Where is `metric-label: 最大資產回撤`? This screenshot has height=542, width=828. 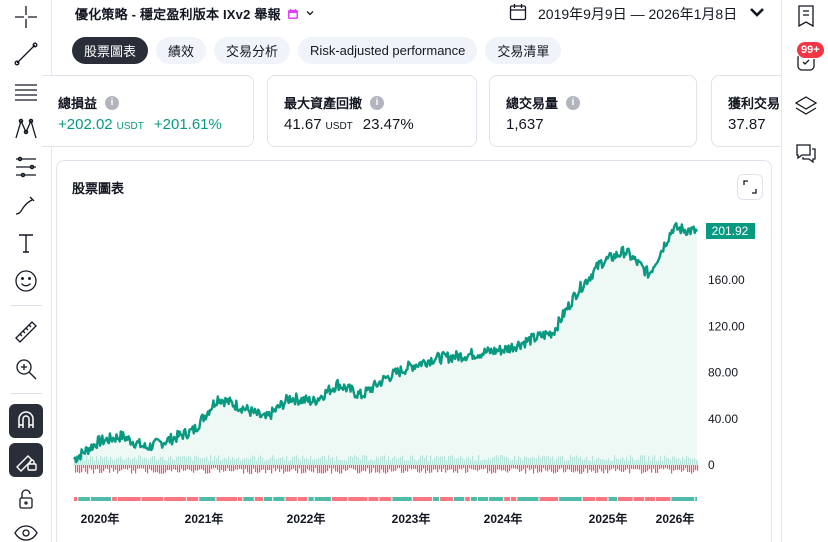 metric-label: 最大資產回撤 is located at coordinates (323, 103).